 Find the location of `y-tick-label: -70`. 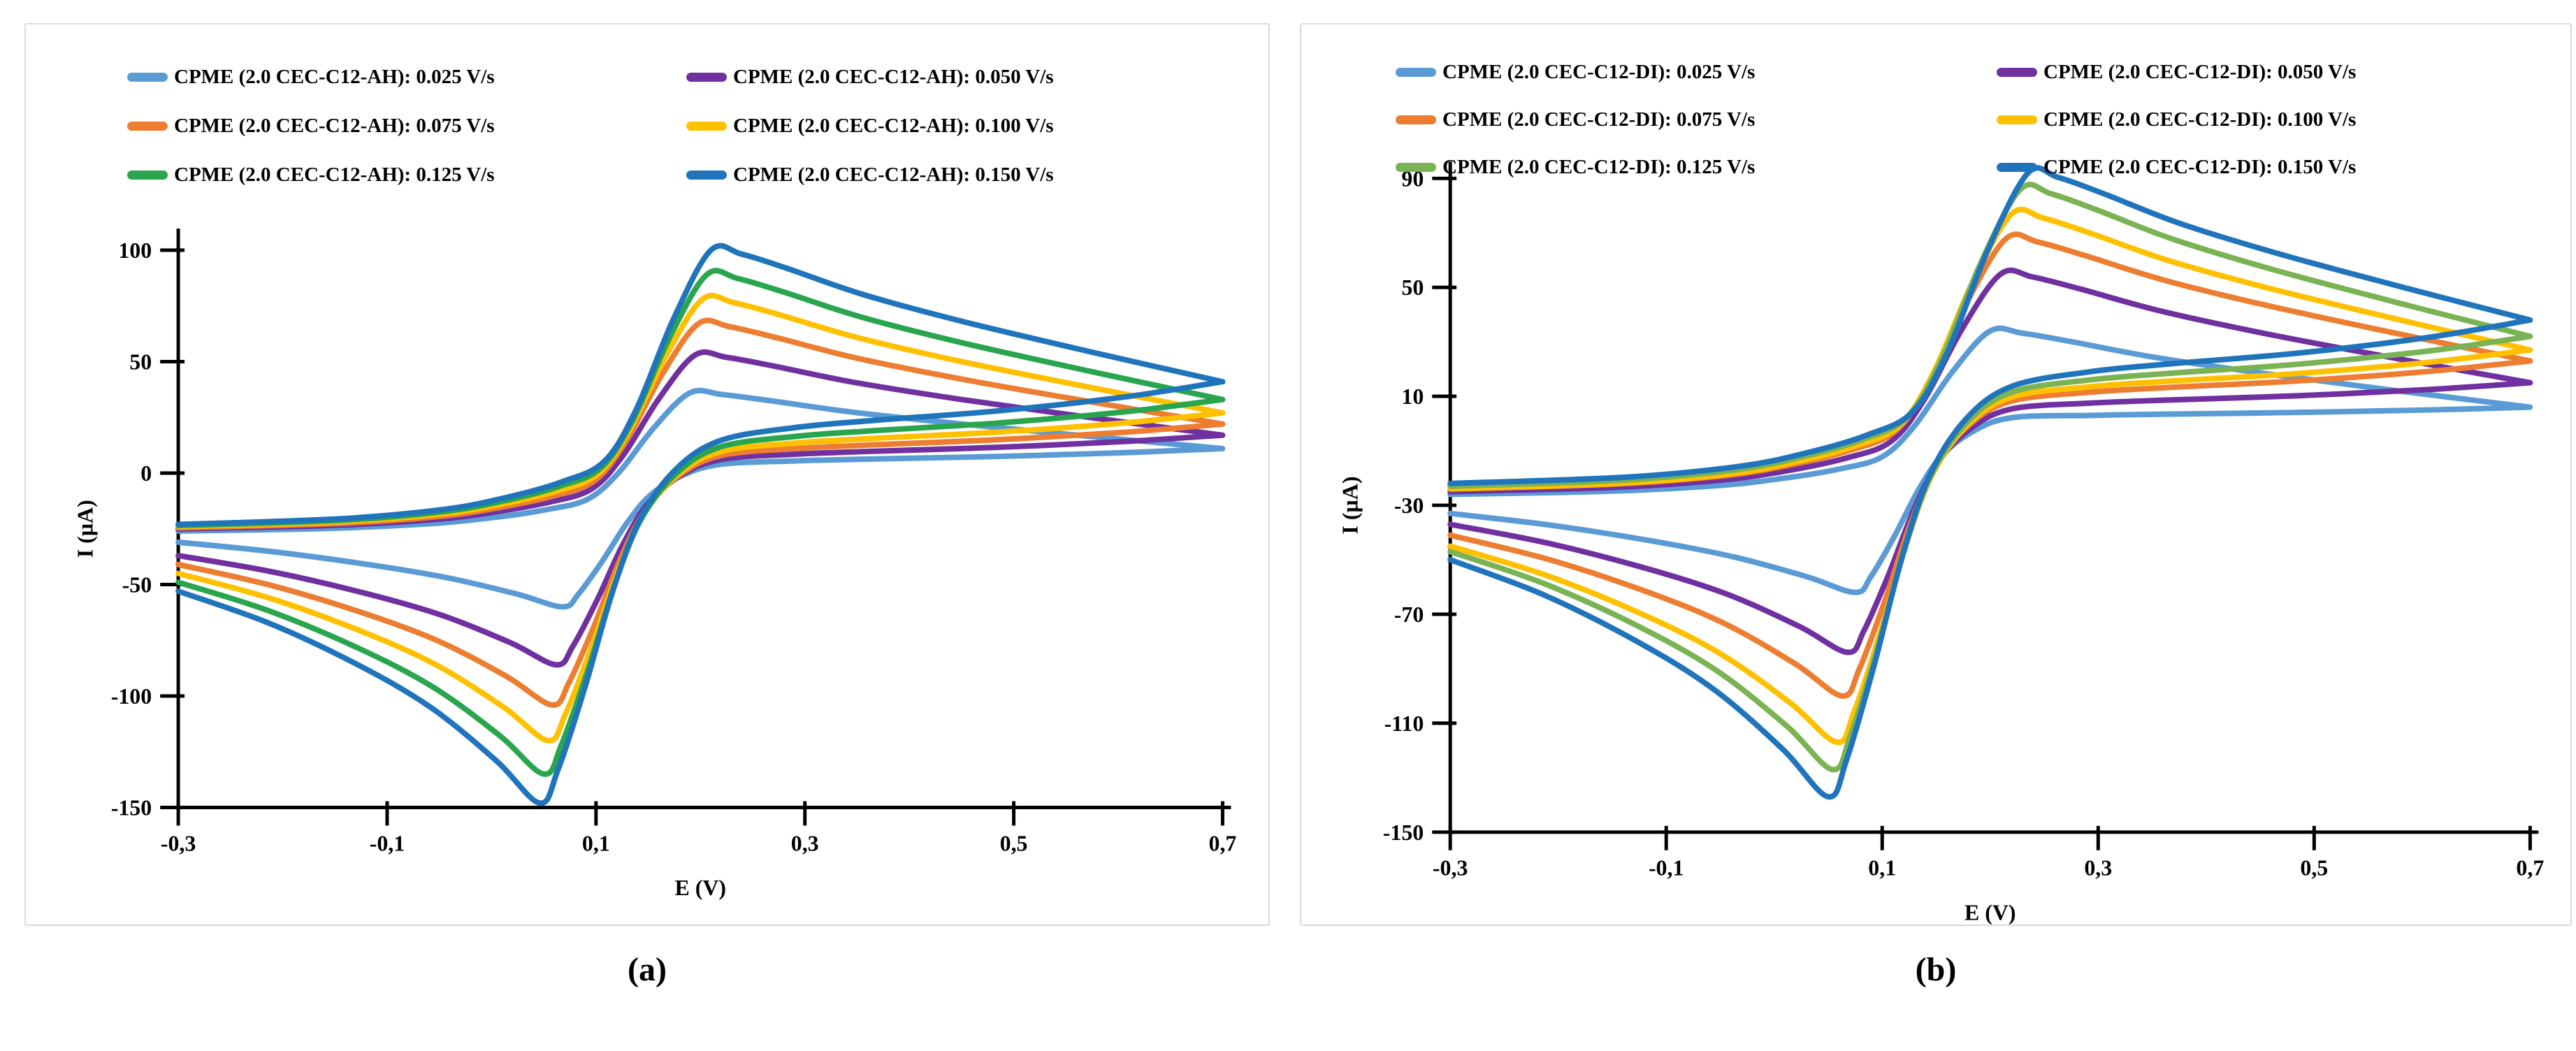

y-tick-label: -70 is located at coordinates (1409, 614).